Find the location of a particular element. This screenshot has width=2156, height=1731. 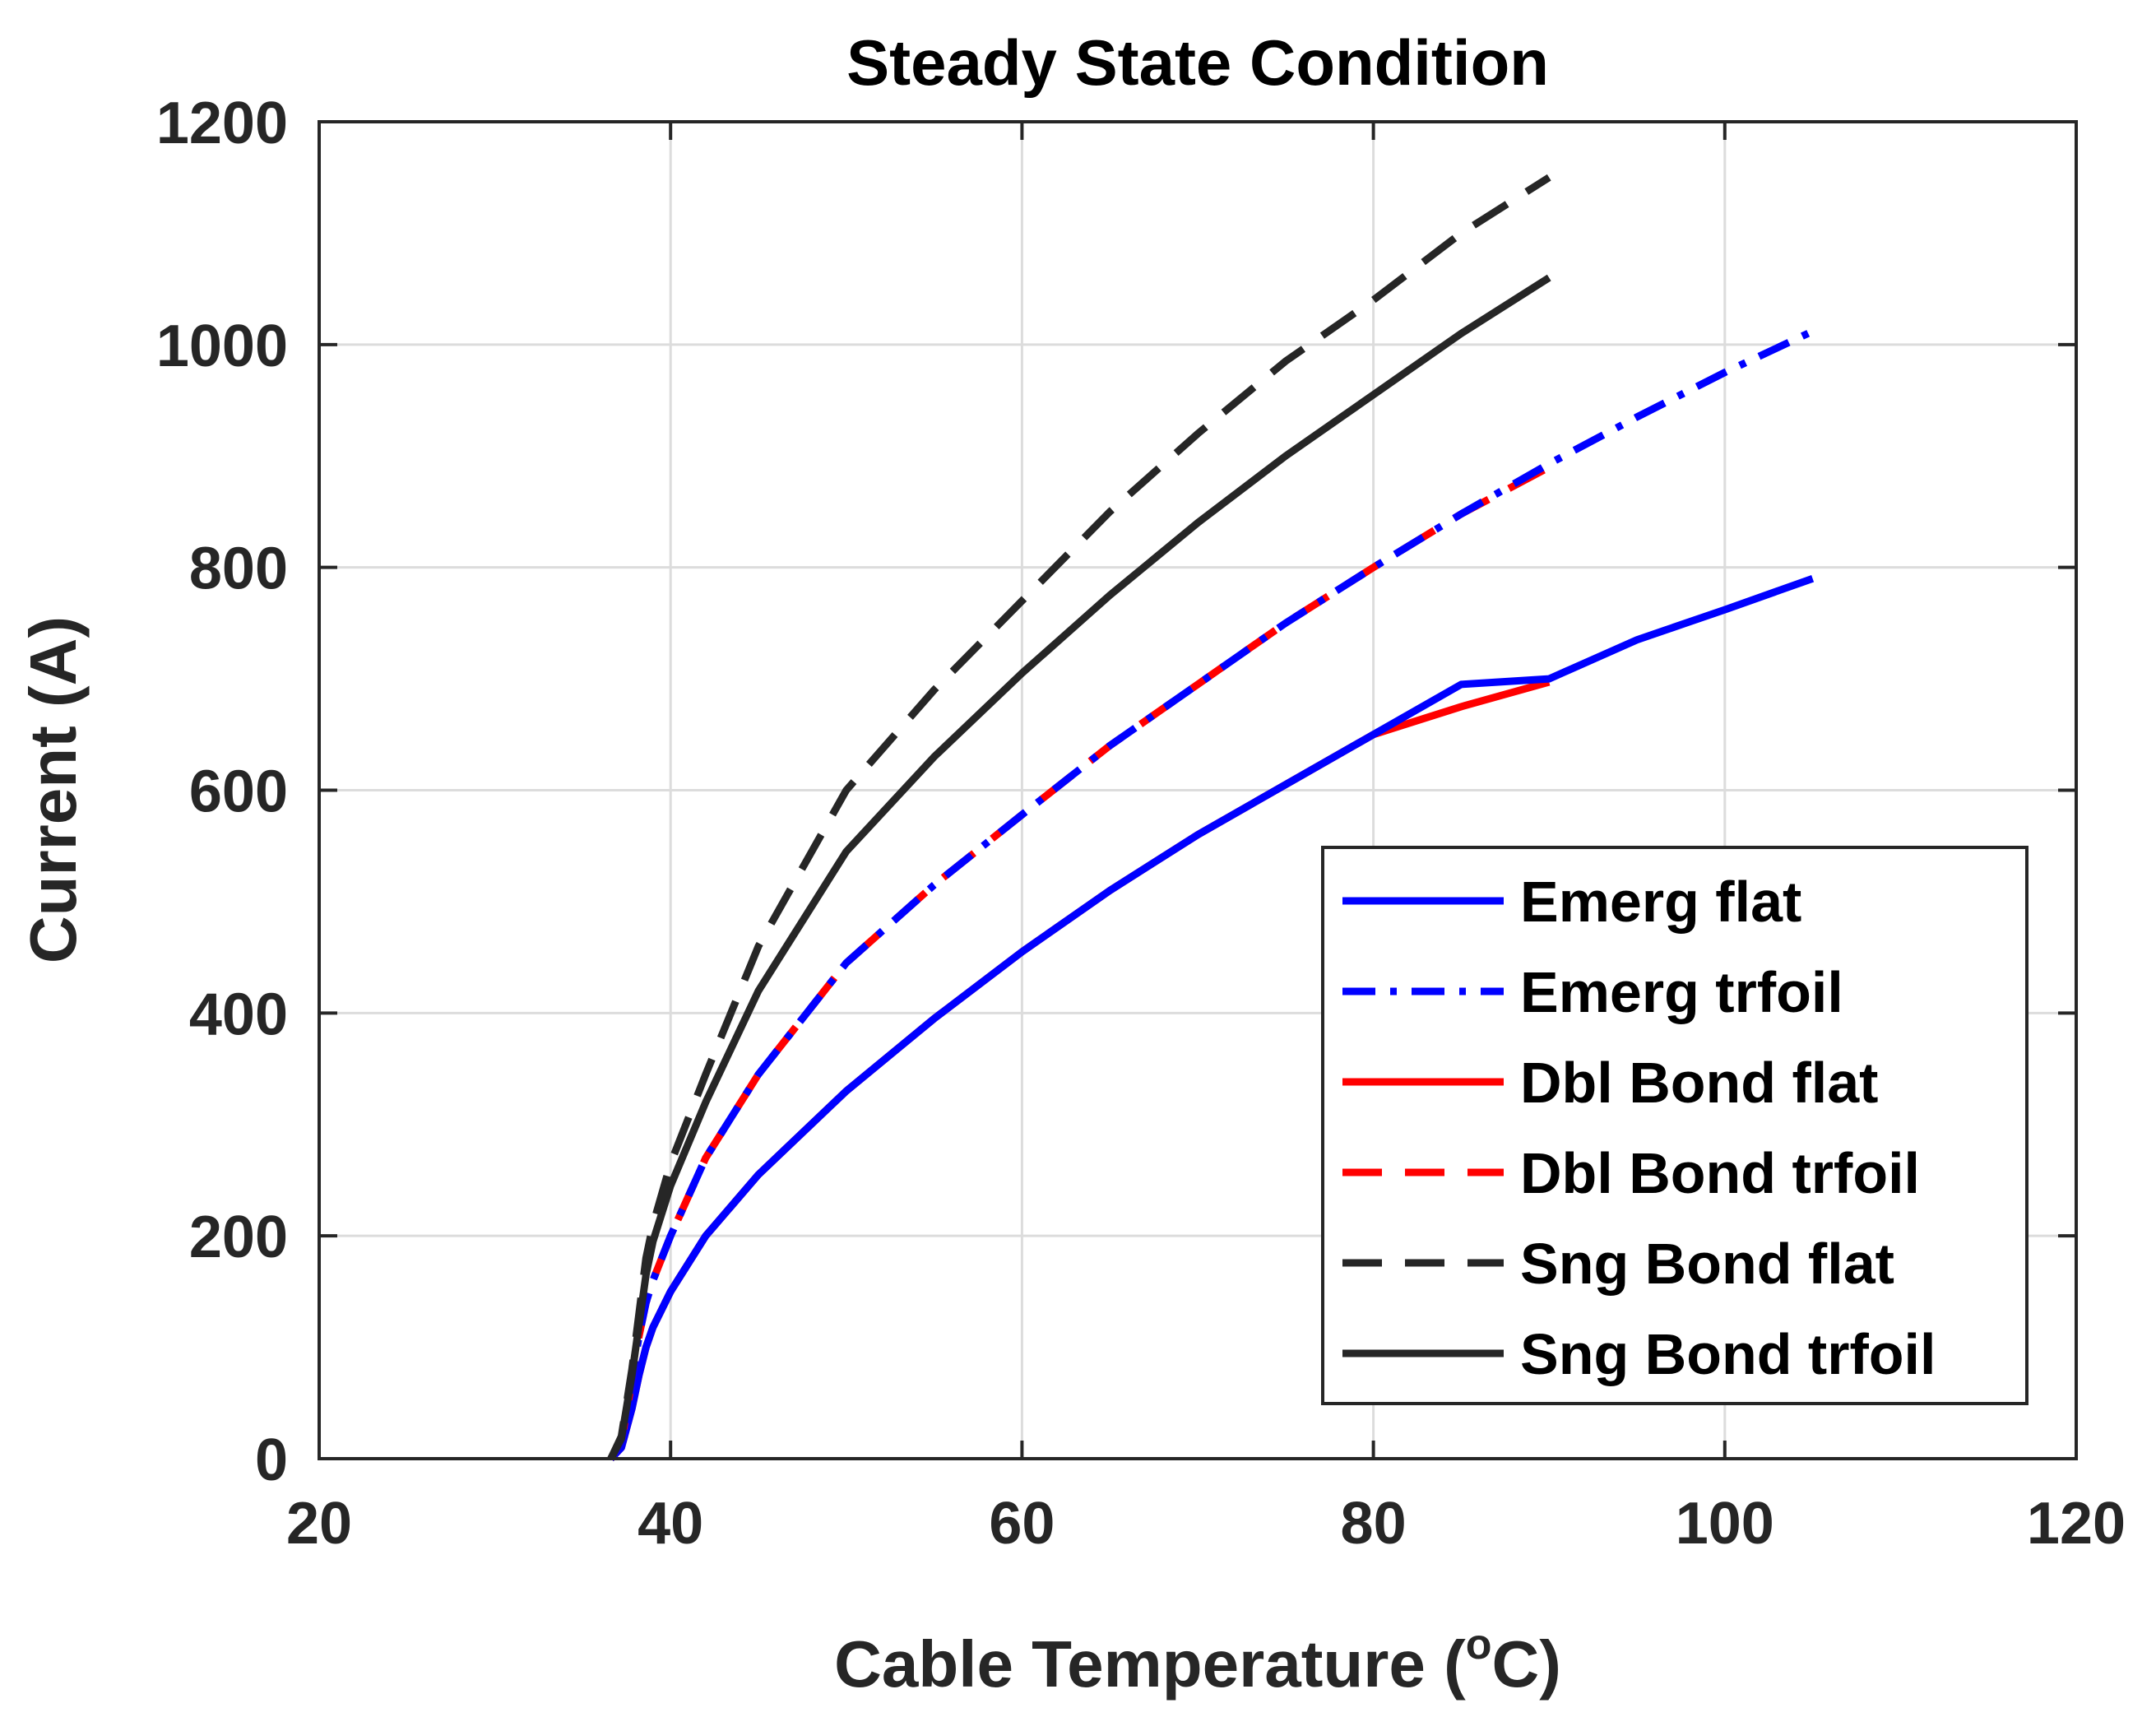

x-tick-label: 40 is located at coordinates (670, 1524).